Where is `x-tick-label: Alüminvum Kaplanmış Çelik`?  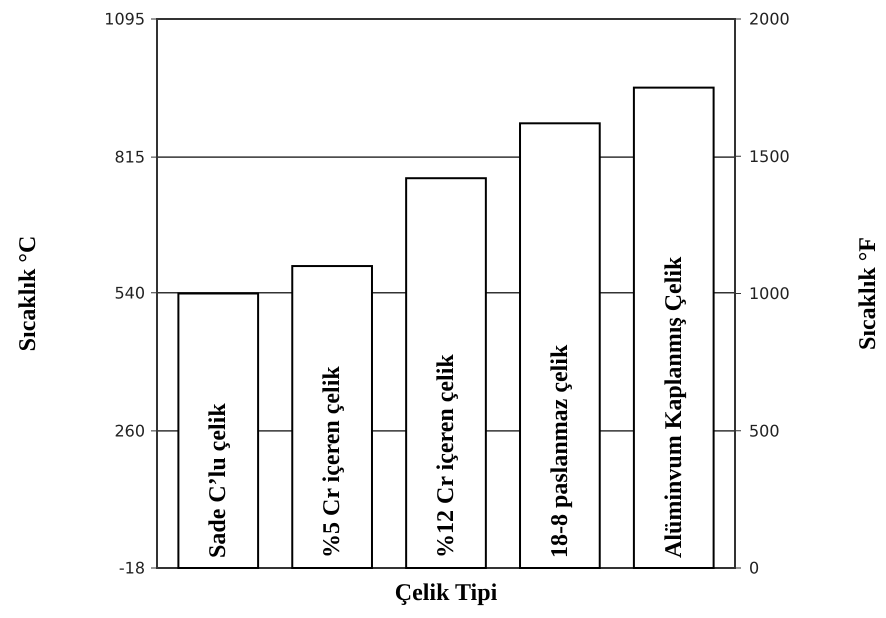
x-tick-label: Alüminvum Kaplanmış Çelik is located at coordinates (673, 407).